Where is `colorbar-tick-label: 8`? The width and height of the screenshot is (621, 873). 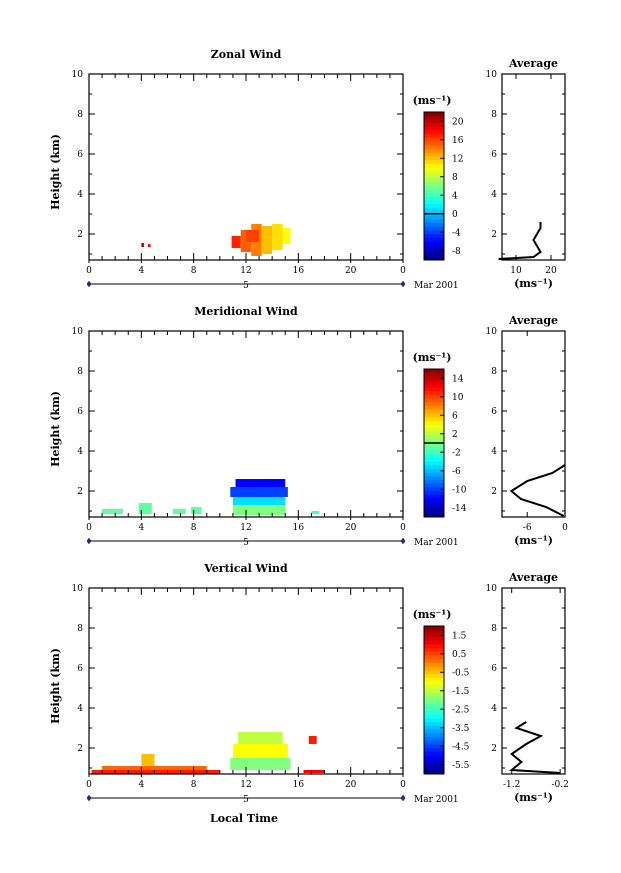
colorbar-tick-label: 8 is located at coordinates (455, 178).